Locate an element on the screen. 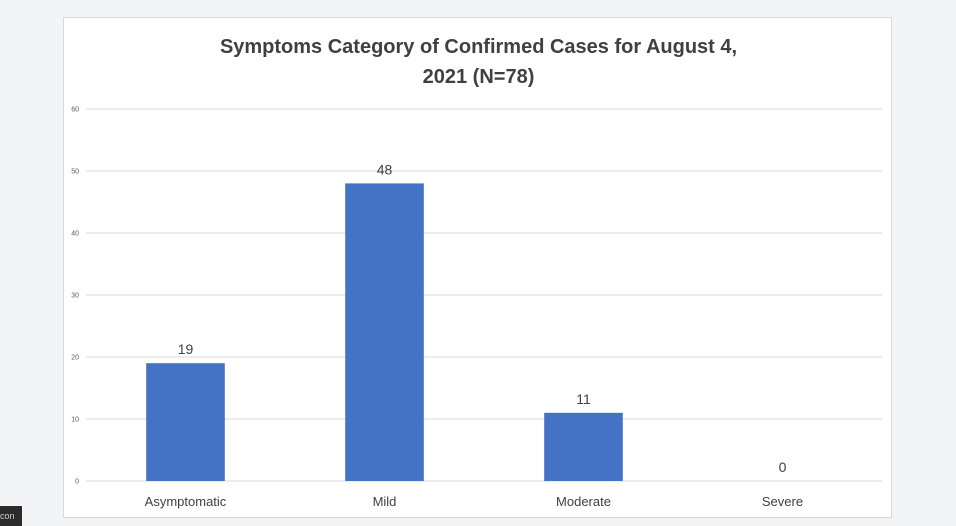 This screenshot has width=956, height=526. data-label-asymptomatic: 19 is located at coordinates (186, 349).